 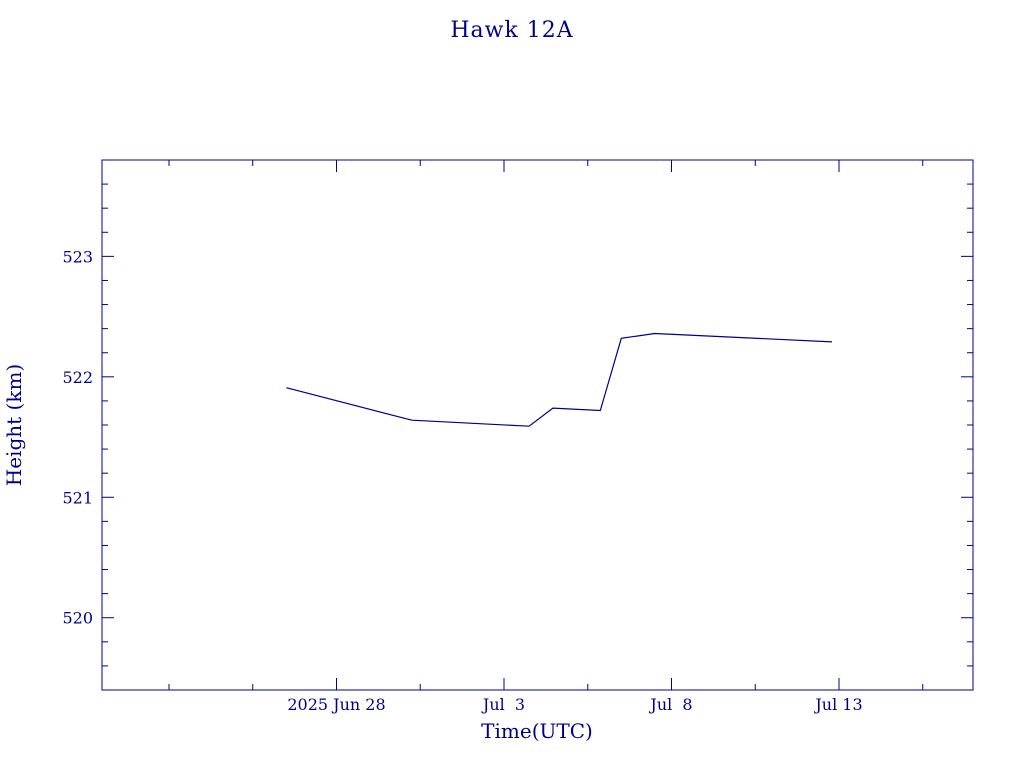 I want to click on x-axis-label: Time(UTC), so click(x=537, y=731).